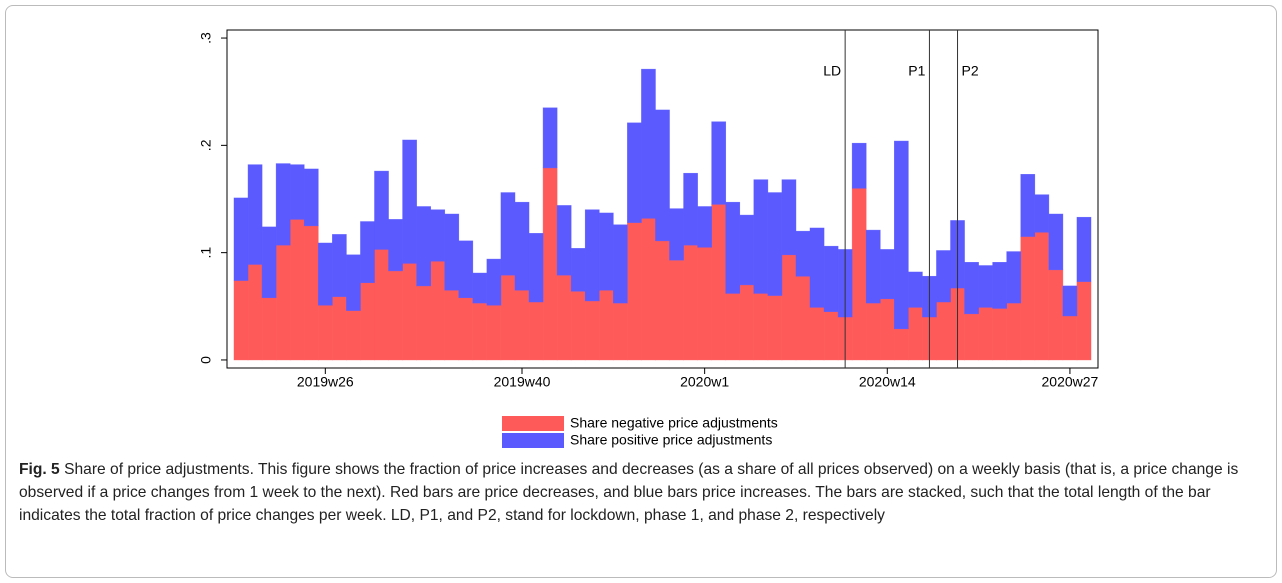 Image resolution: width=1282 pixels, height=583 pixels. Describe the element at coordinates (206, 145) in the screenshot. I see `y-tick-label: .2` at that location.